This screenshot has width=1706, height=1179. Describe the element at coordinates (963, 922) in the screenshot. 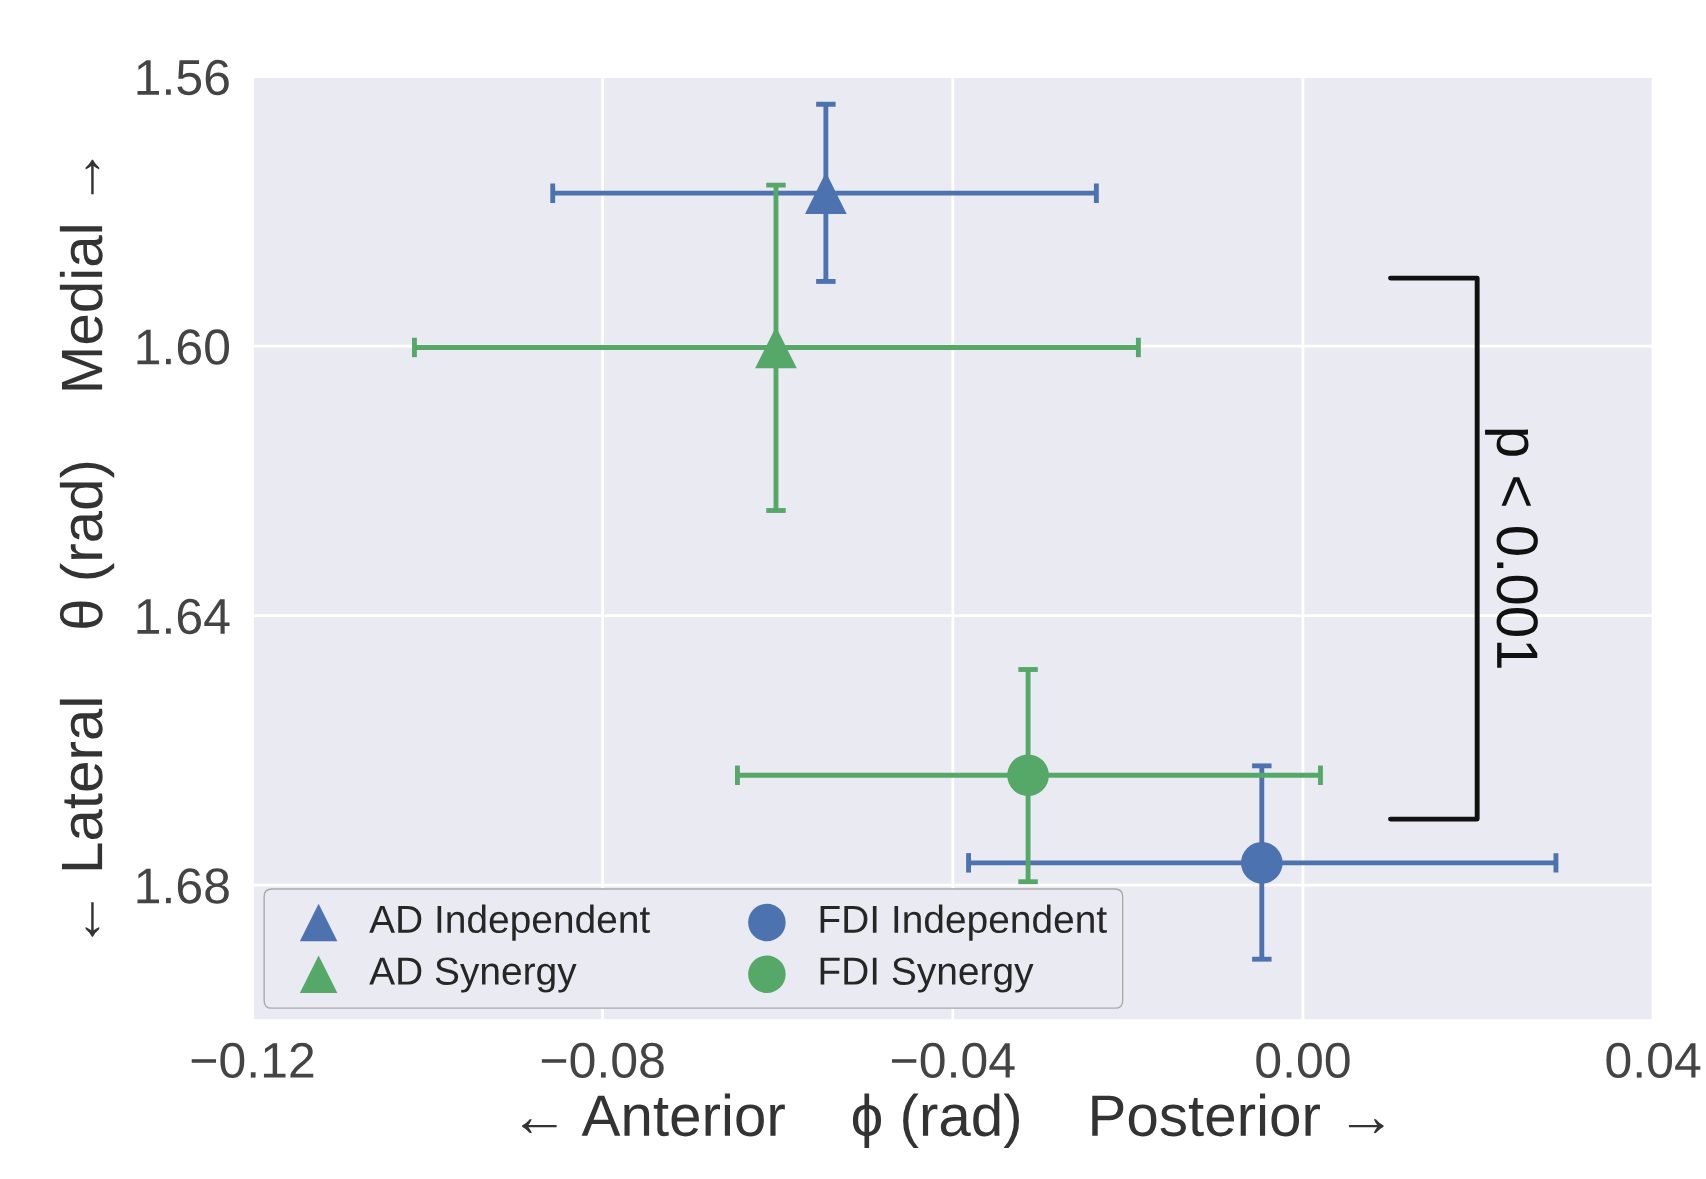

I see `legend-label: FDI Independent` at that location.